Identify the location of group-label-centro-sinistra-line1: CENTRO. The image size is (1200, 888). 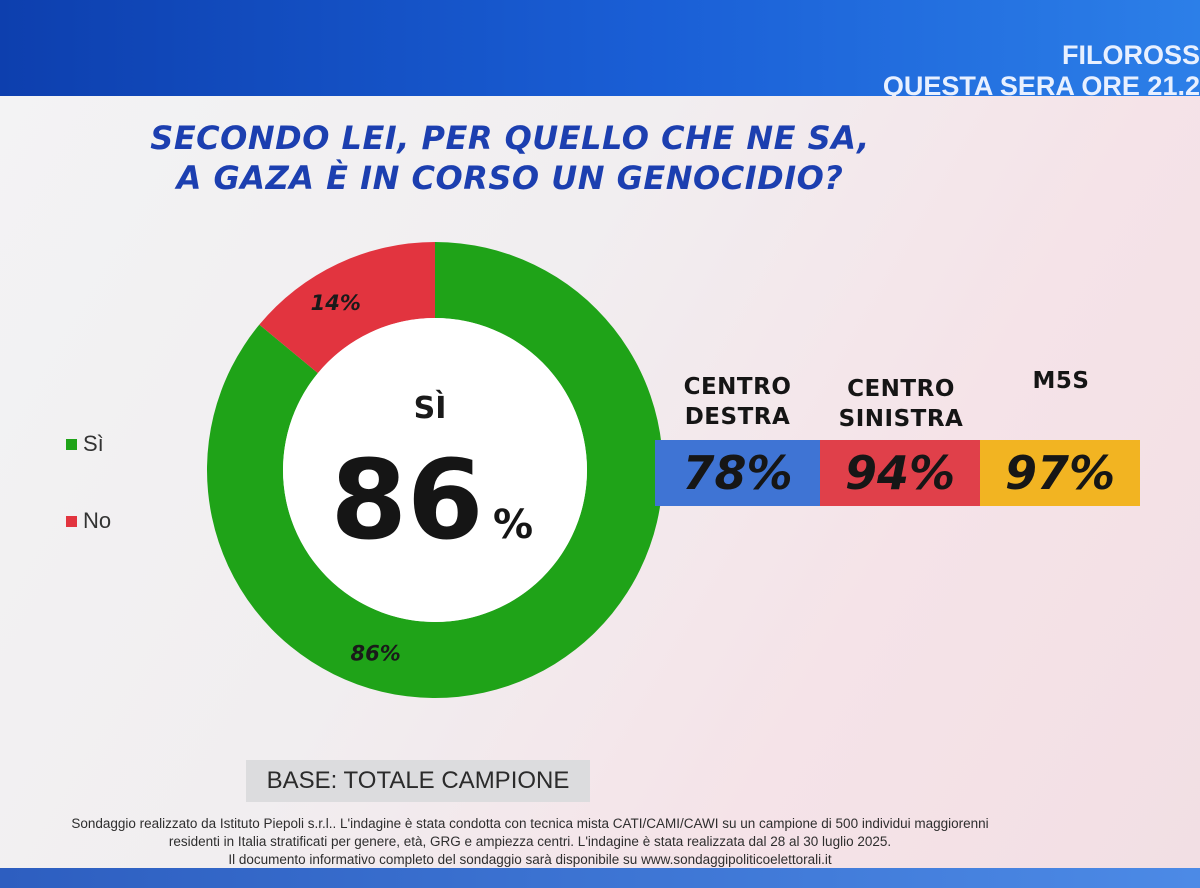
(901, 389).